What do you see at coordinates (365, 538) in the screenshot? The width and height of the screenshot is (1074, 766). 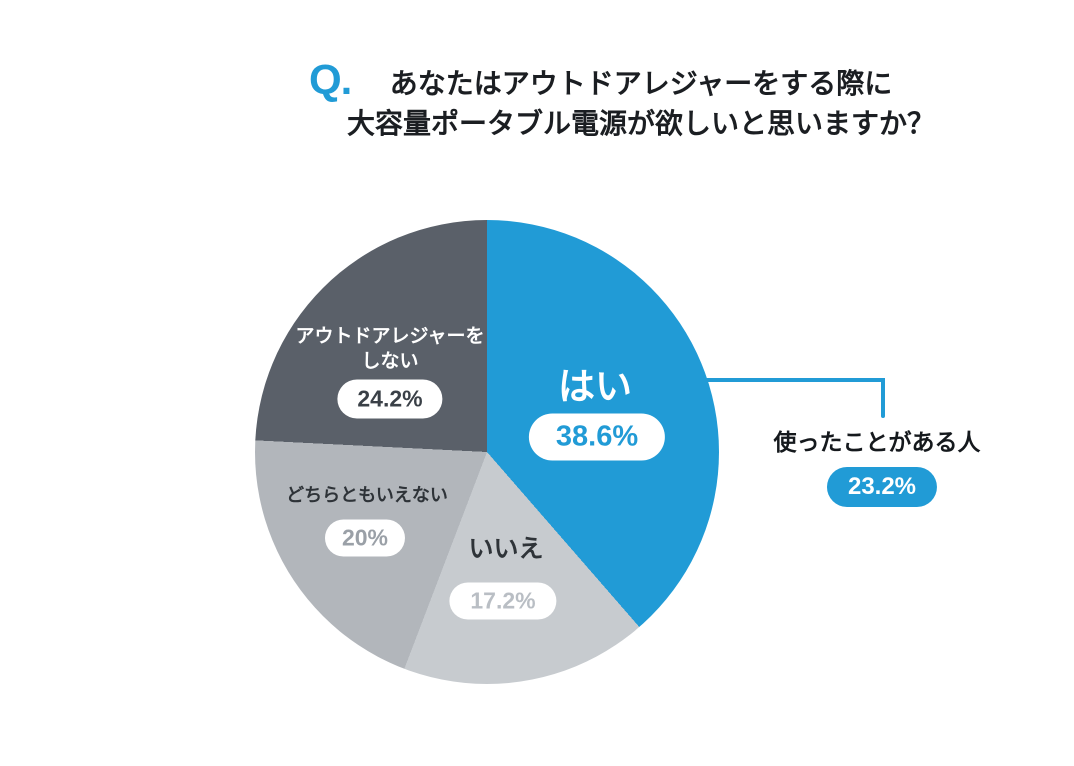 I see `slice-value-neutral: 20%` at bounding box center [365, 538].